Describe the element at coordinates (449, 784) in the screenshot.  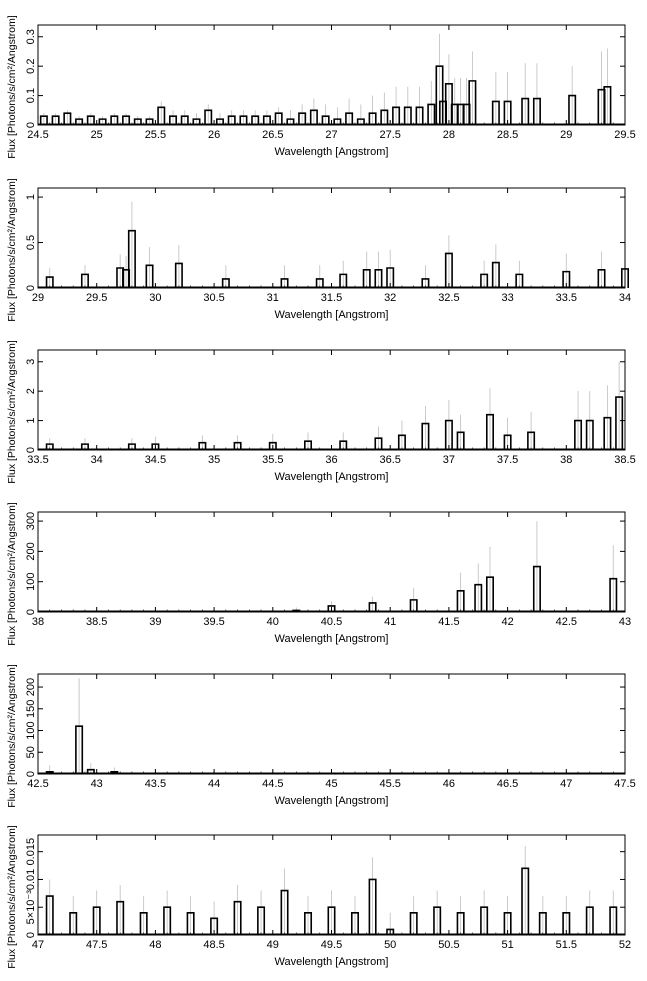
I see `x-tick-label: 46` at that location.